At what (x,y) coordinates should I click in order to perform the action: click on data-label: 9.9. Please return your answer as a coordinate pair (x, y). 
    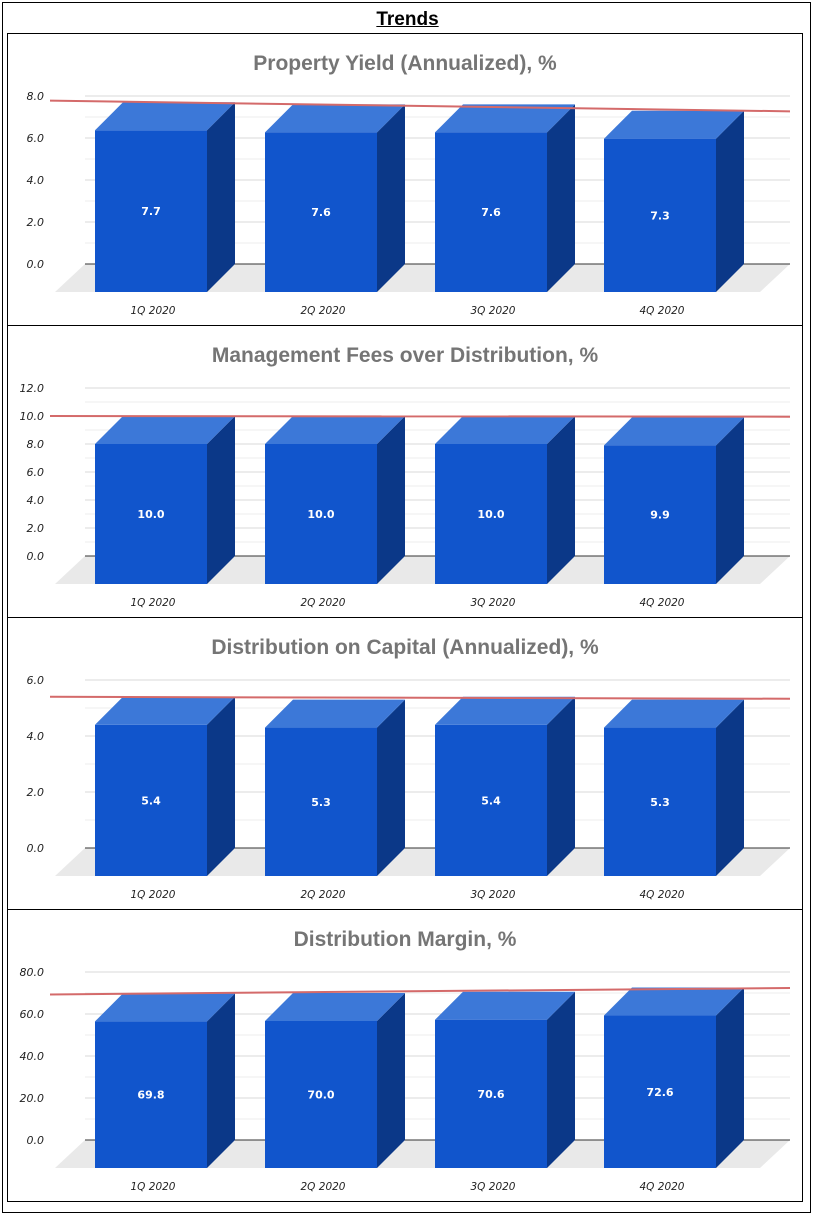
    Looking at the image, I should click on (660, 515).